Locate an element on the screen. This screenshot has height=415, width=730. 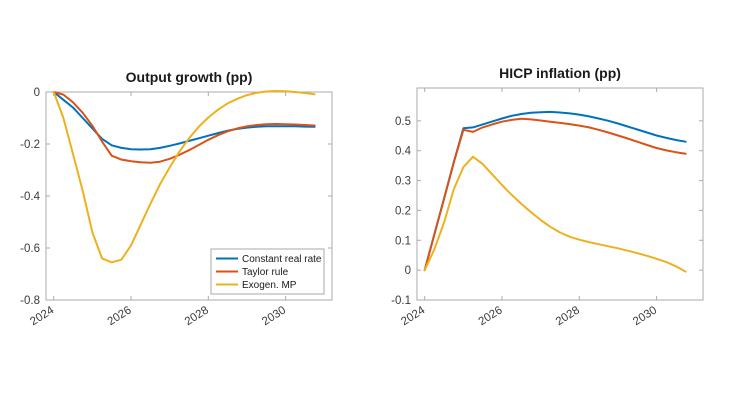
legend-label: Taylor rule is located at coordinates (265, 272).